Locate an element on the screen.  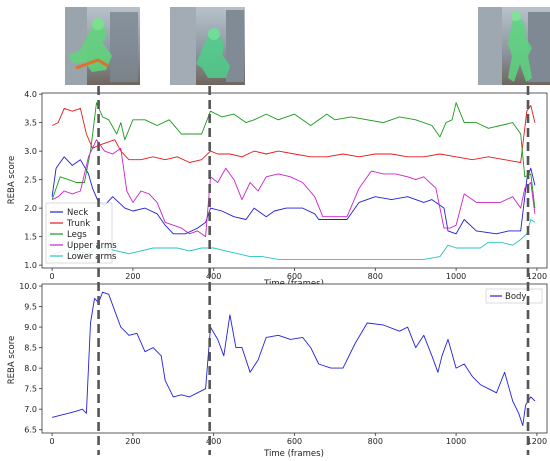
legend-label-neck: Neck is located at coordinates (77, 213).